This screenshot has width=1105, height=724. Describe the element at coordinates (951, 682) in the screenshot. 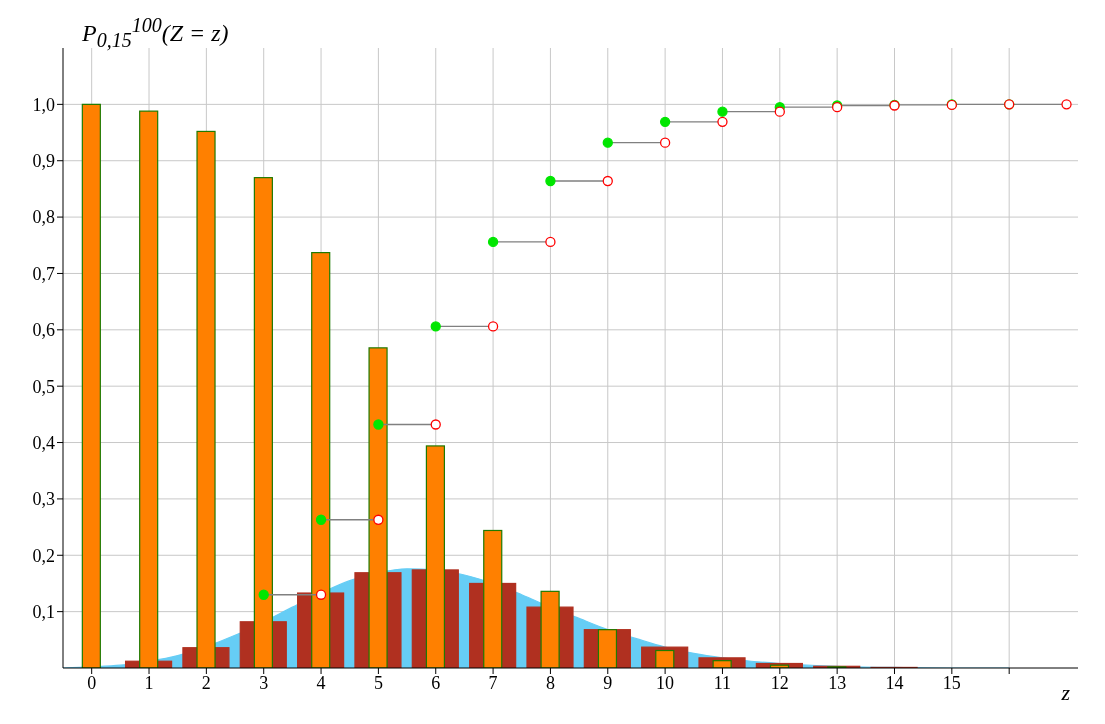

I see `x-tick-label: 15` at that location.